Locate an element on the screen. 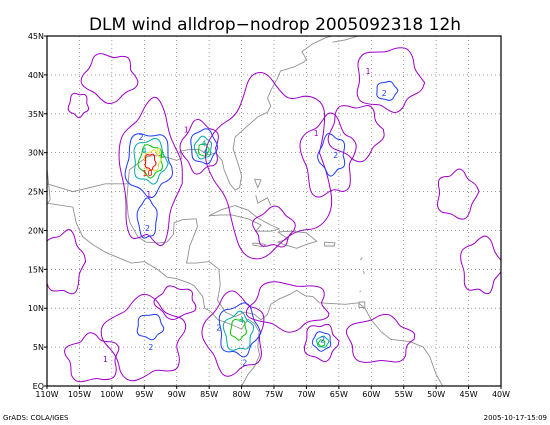  x-tick-label: 95W is located at coordinates (144, 394).